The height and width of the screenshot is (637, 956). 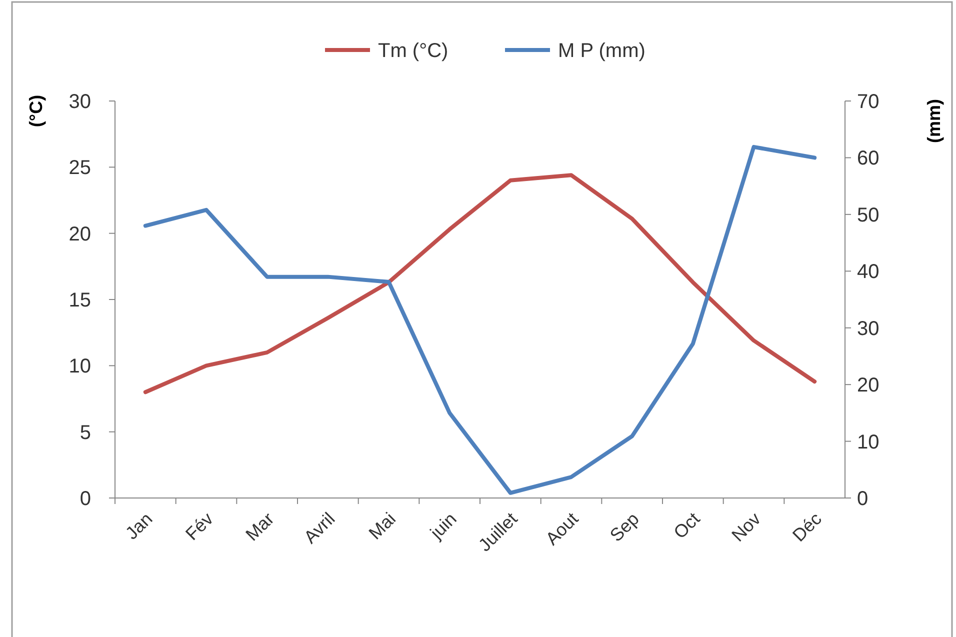 What do you see at coordinates (79, 102) in the screenshot?
I see `y-tick-label: 30` at bounding box center [79, 102].